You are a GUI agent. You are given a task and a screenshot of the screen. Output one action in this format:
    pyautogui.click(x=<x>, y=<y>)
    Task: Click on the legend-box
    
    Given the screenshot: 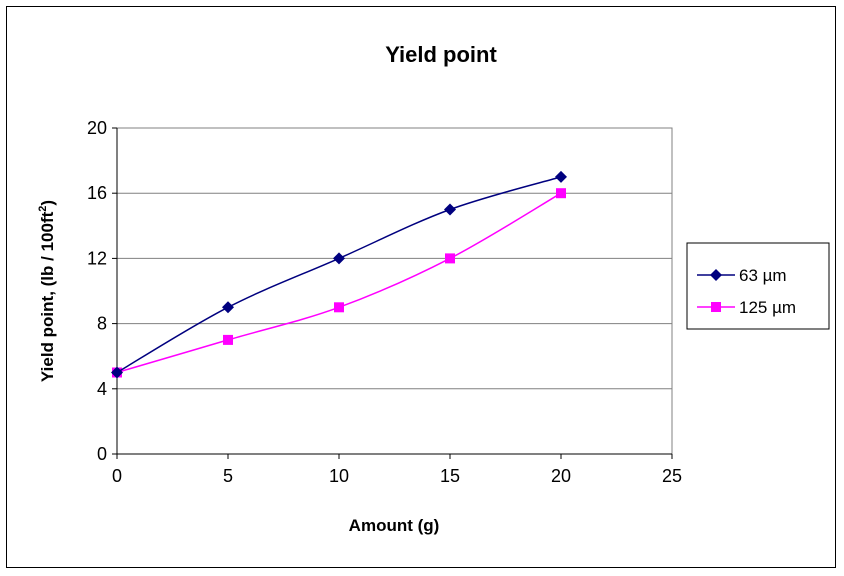 What is the action you would take?
    pyautogui.click(x=758, y=286)
    